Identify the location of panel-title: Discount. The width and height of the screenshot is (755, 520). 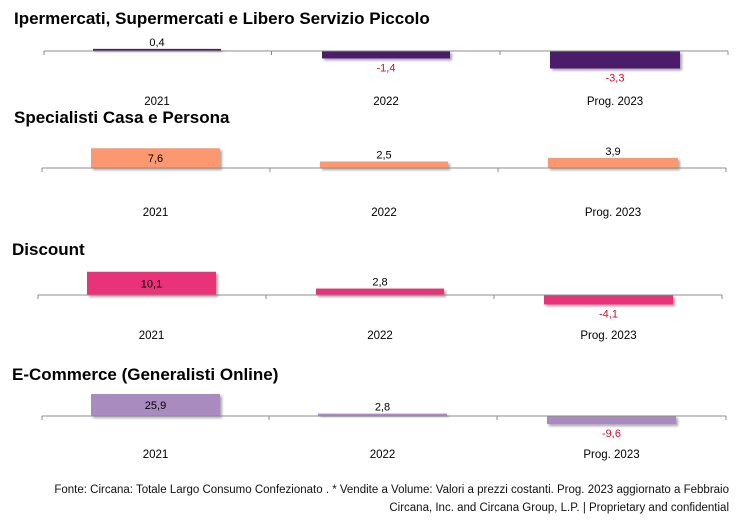
(48, 249).